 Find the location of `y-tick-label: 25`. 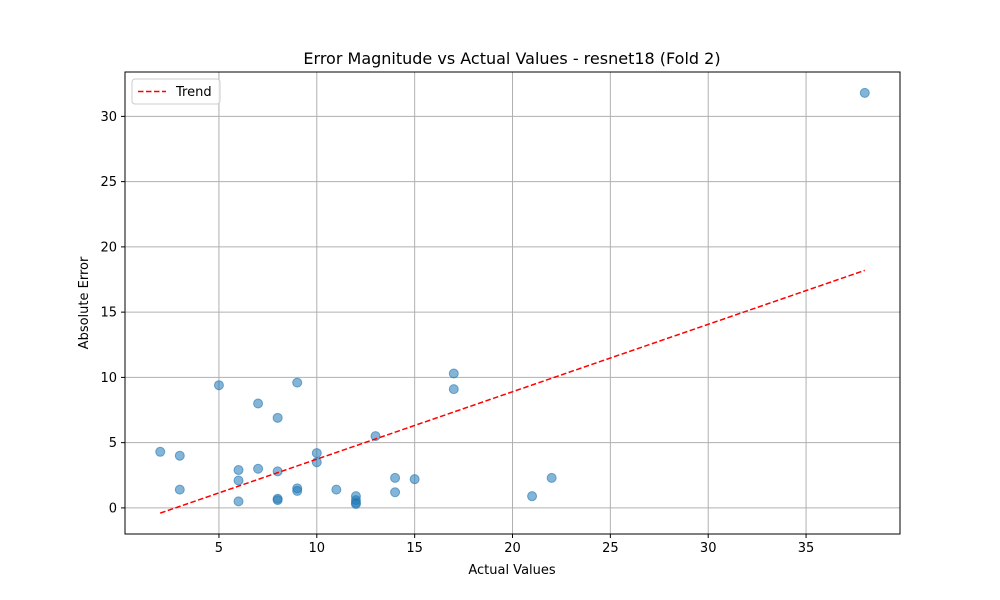

y-tick-label: 25 is located at coordinates (108, 182).